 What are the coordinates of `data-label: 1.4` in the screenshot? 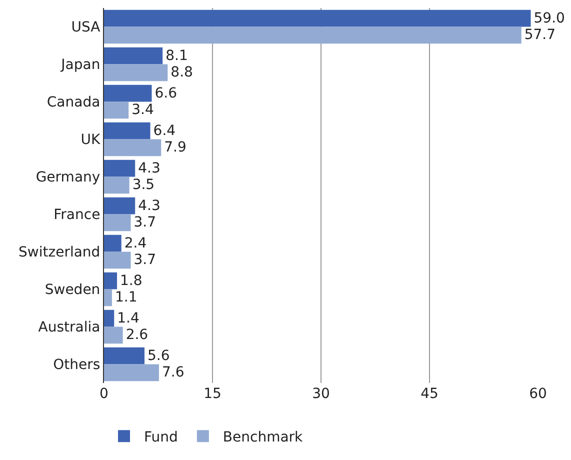 It's located at (128, 318).